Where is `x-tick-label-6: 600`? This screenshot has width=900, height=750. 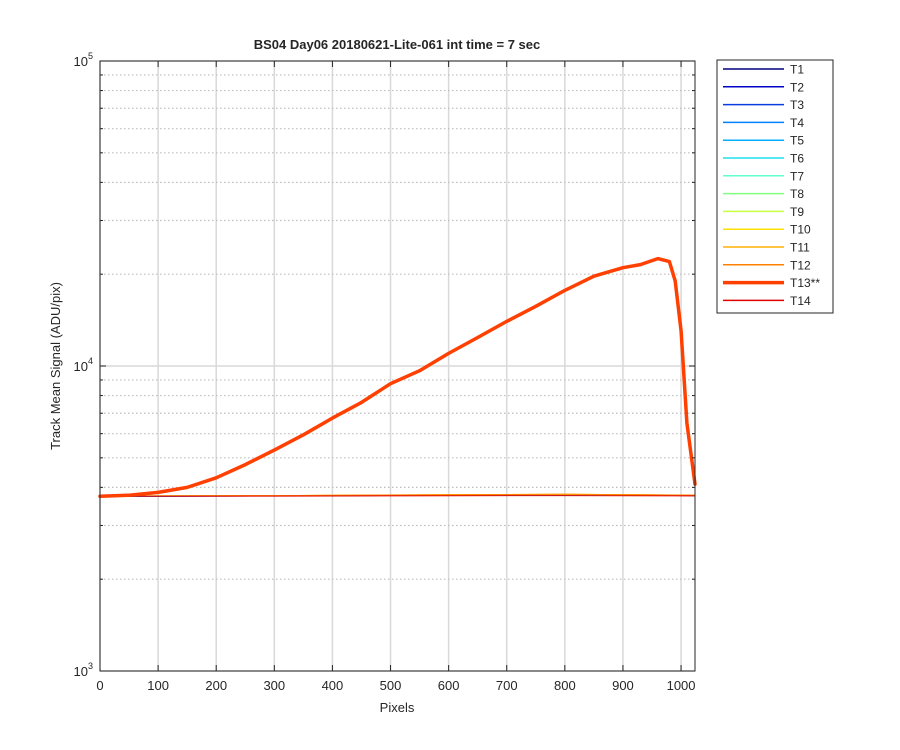 x-tick-label-6: 600 is located at coordinates (449, 685).